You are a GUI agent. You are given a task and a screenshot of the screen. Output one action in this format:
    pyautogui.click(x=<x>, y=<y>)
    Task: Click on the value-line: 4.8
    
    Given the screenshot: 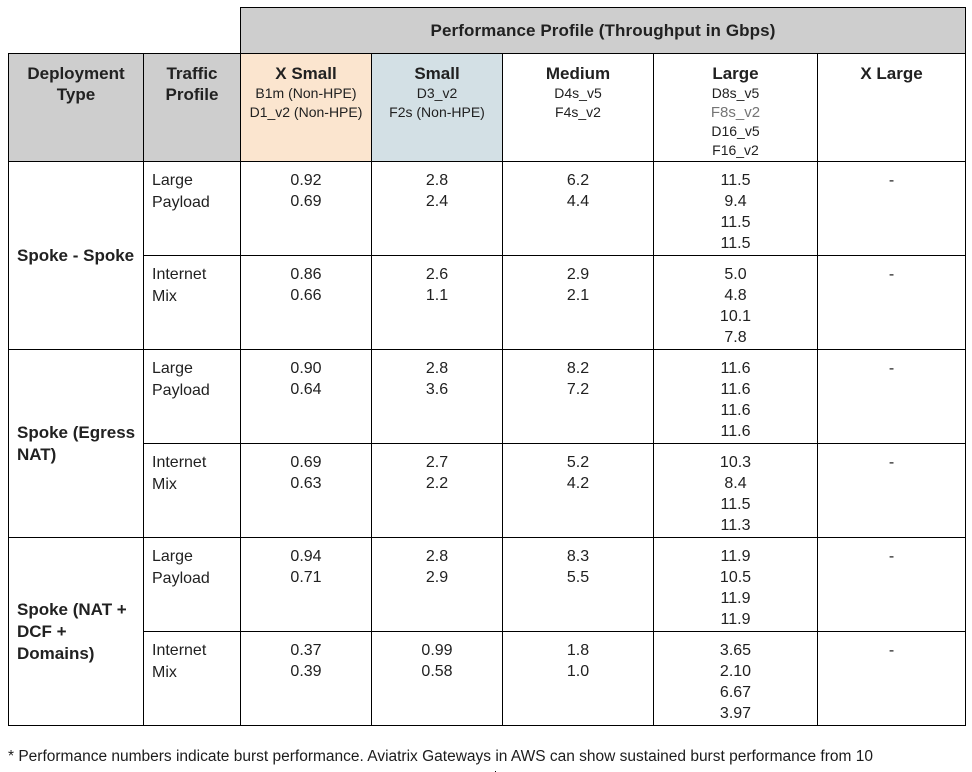 What is the action you would take?
    pyautogui.click(x=735, y=295)
    